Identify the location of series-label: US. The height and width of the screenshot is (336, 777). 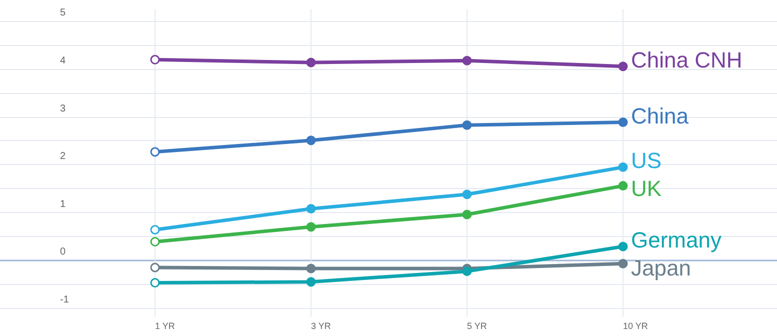
(646, 161).